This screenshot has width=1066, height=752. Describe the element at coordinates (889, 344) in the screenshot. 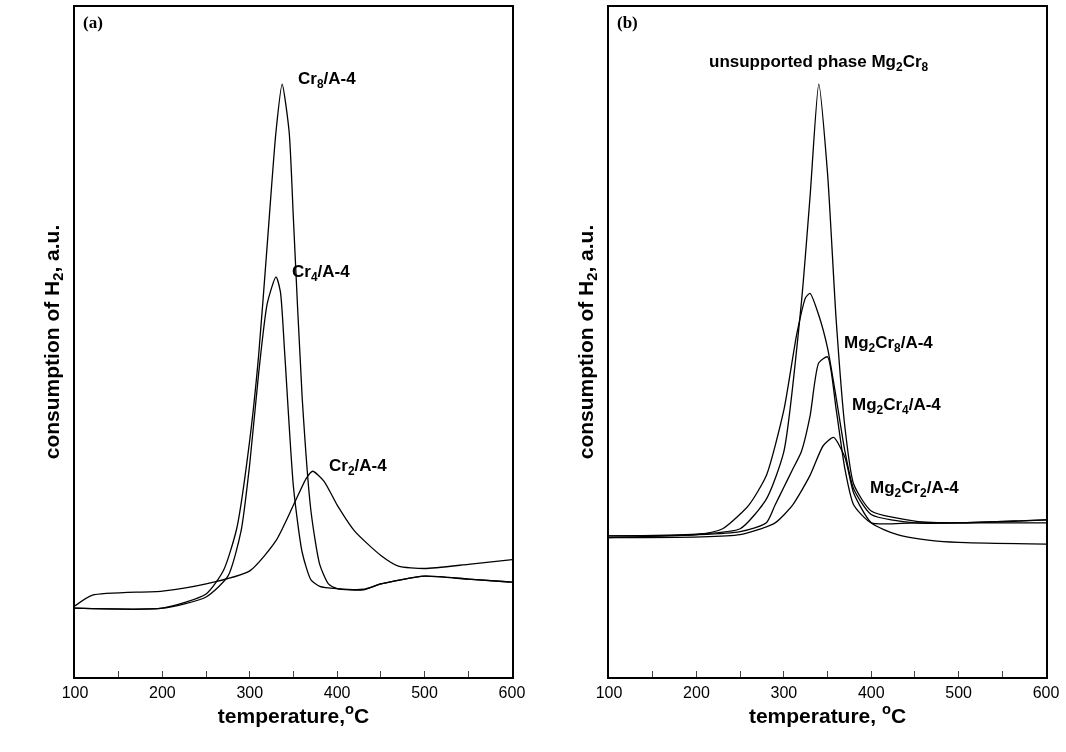

I see `annotation: Mg$_{2}$Cr$_{8}$/A-4` at that location.